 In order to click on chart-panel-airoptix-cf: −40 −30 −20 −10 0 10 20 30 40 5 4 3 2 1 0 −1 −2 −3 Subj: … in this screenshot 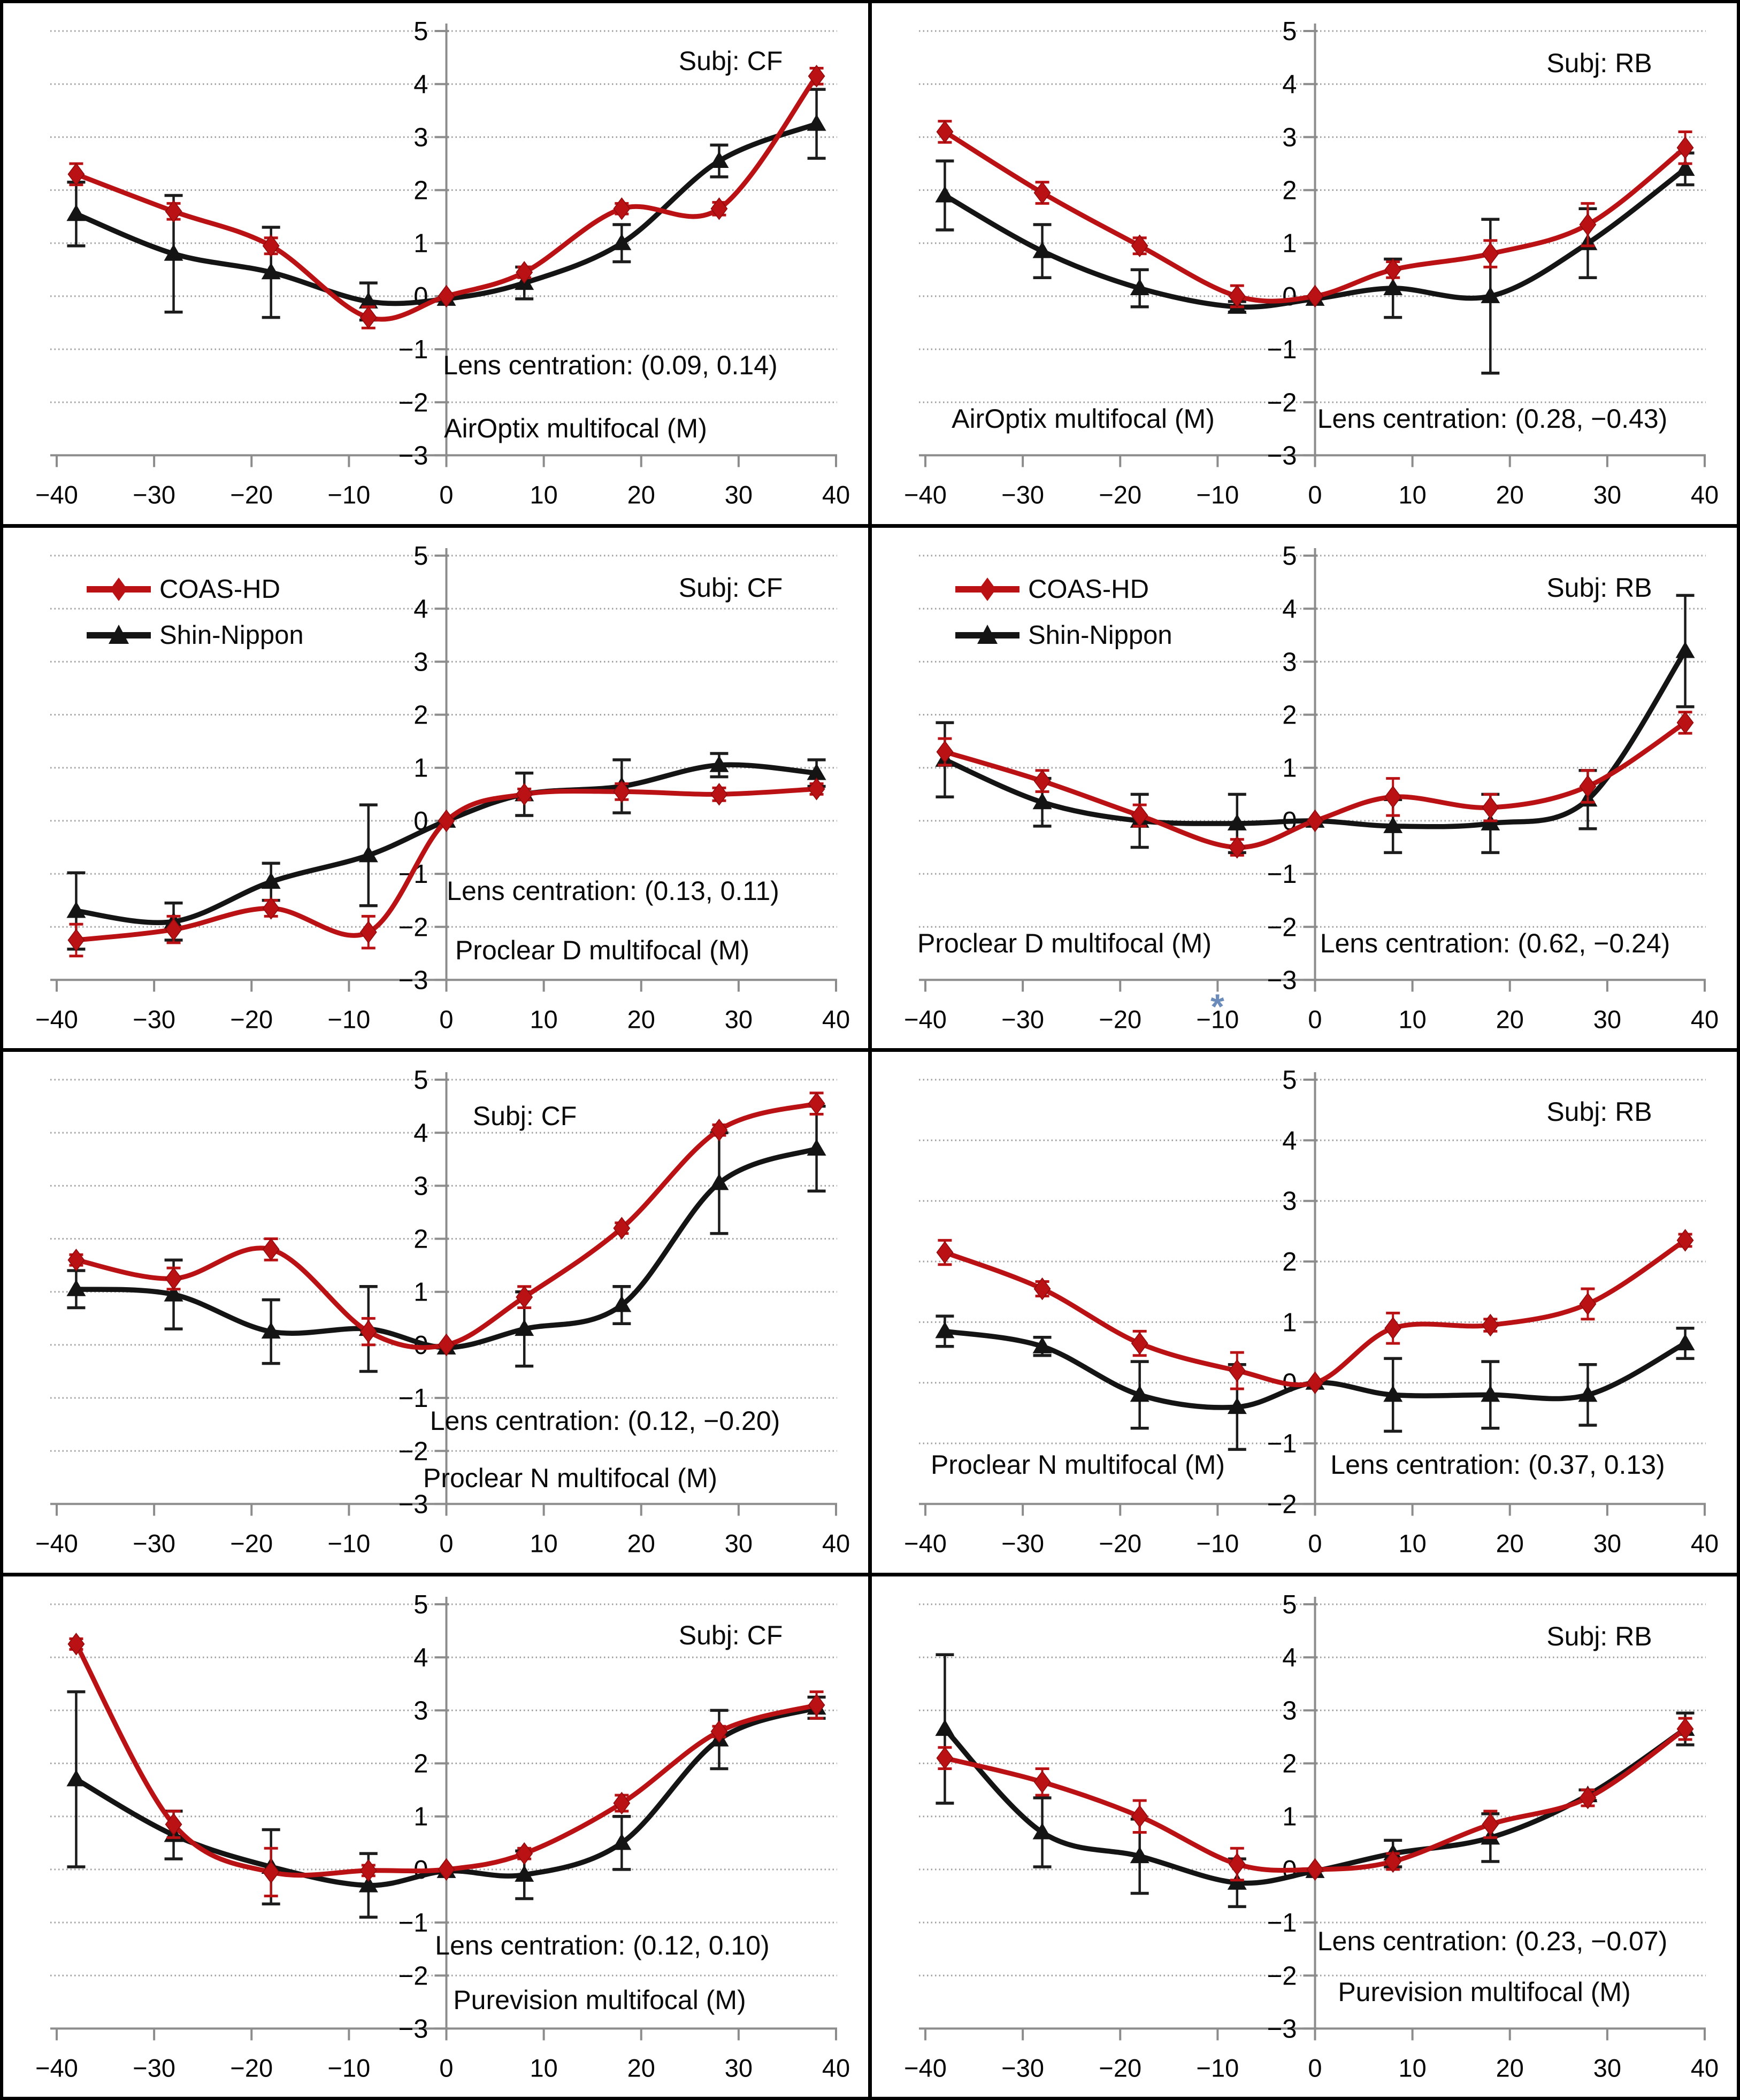, I will do `click(435, 263)`.